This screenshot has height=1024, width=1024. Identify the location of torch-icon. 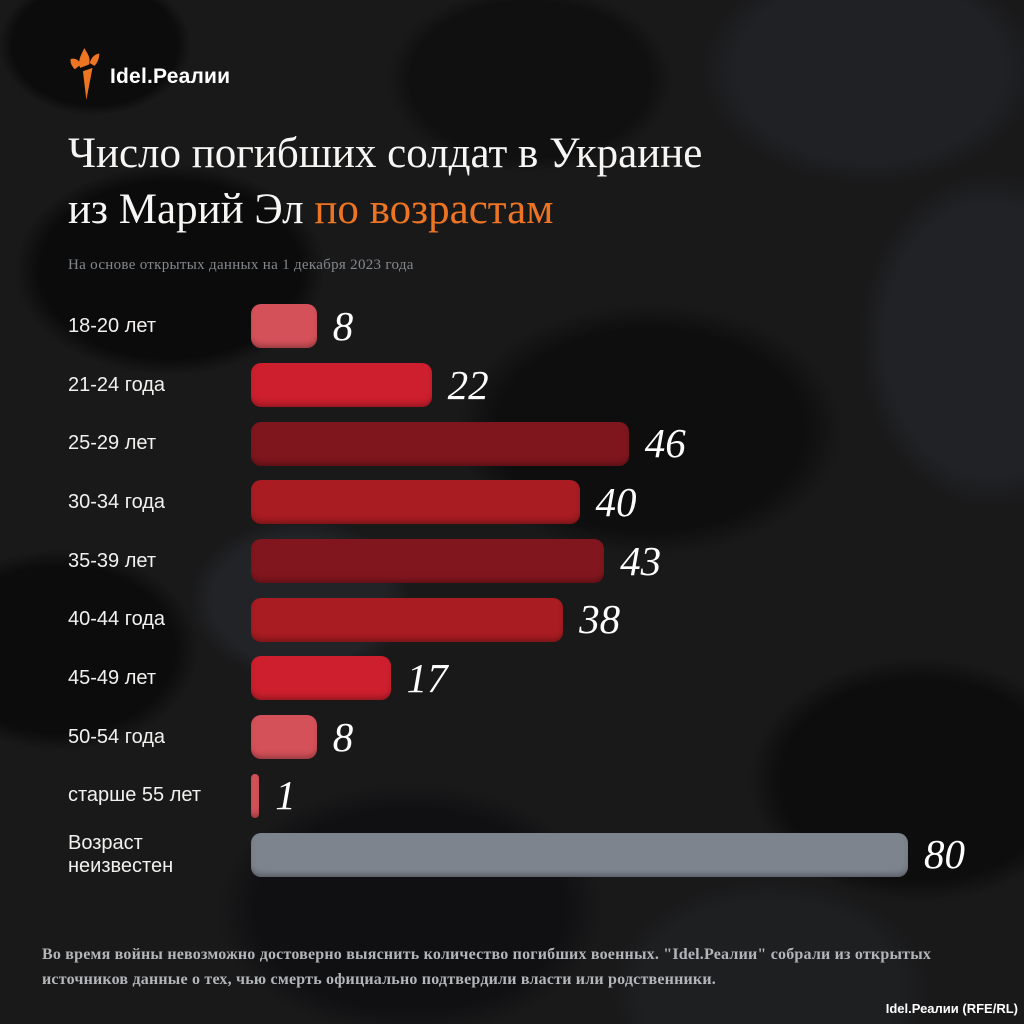
(85, 76).